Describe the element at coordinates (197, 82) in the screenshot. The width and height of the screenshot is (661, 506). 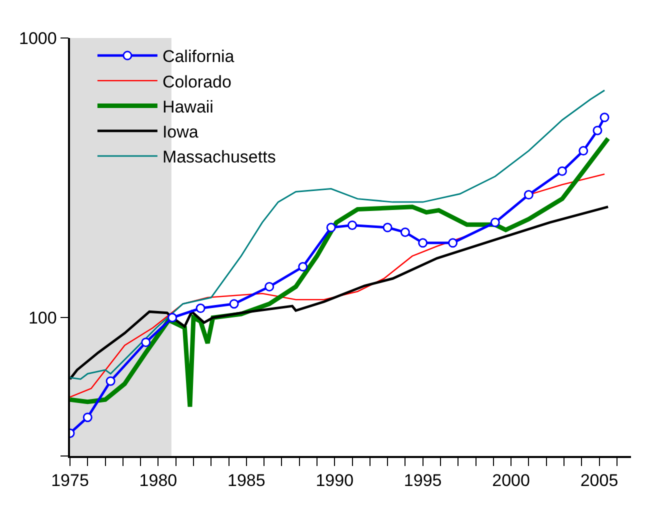
I see `legend-label: Colorado` at that location.